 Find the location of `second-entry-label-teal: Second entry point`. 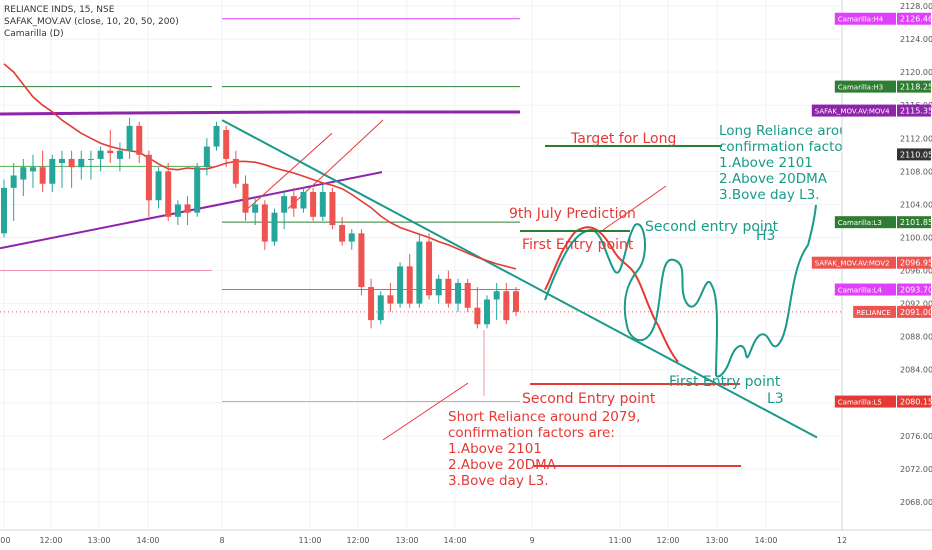

second-entry-label-teal: Second entry point is located at coordinates (712, 227).